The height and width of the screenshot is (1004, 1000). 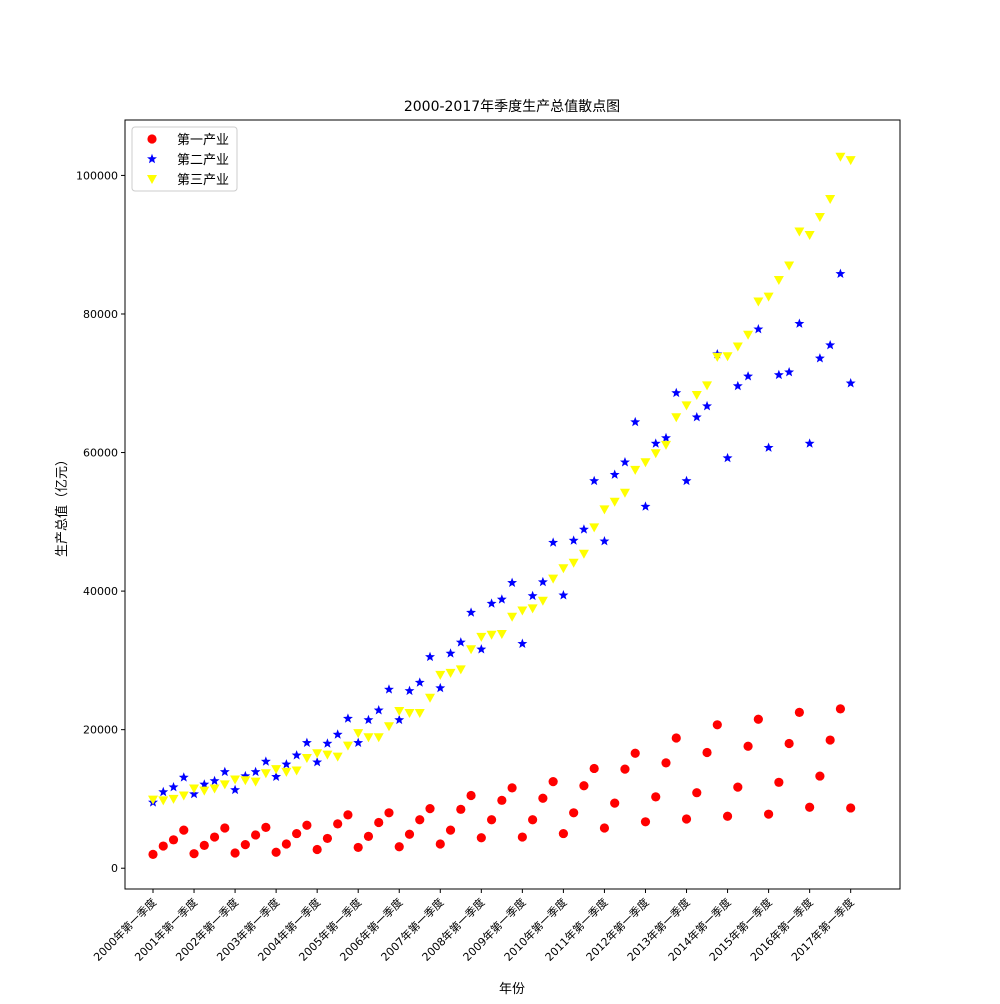 What do you see at coordinates (100, 314) in the screenshot?
I see `y-tick-label: 80000` at bounding box center [100, 314].